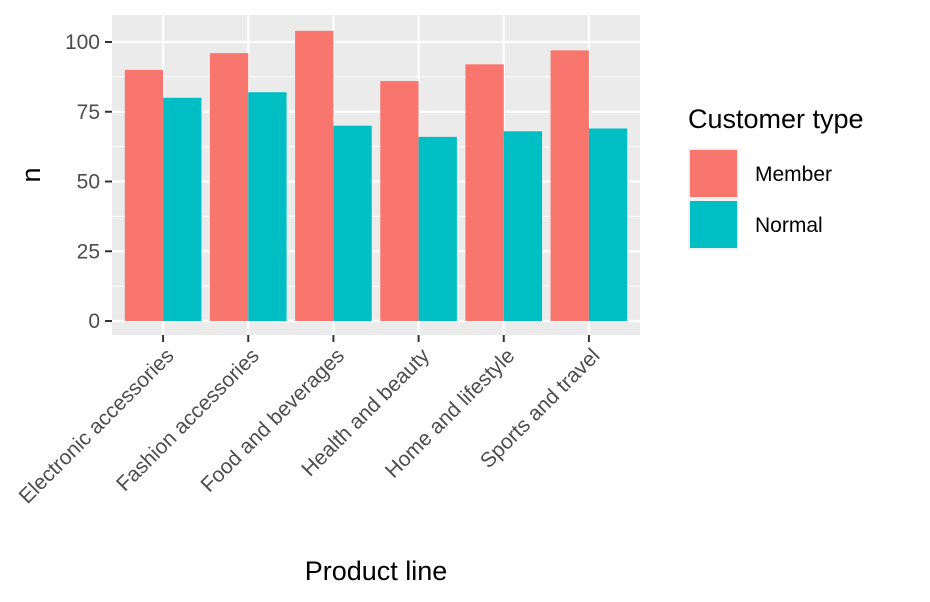 This screenshot has width=930, height=602. I want to click on y-tick-label: 25, so click(88, 251).